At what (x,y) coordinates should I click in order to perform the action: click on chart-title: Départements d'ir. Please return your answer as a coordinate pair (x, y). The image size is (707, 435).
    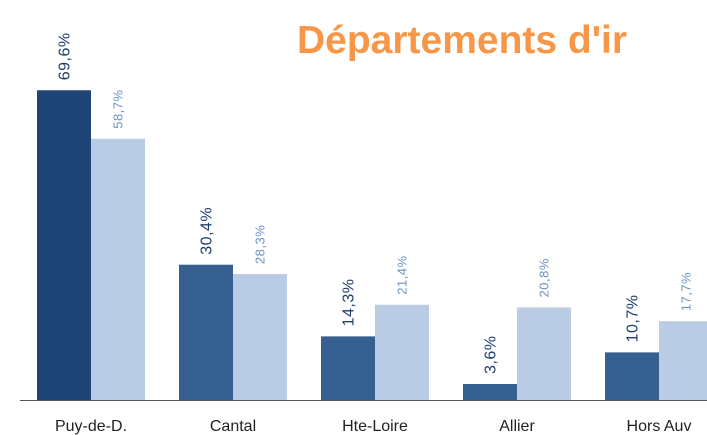
    Looking at the image, I should click on (462, 40).